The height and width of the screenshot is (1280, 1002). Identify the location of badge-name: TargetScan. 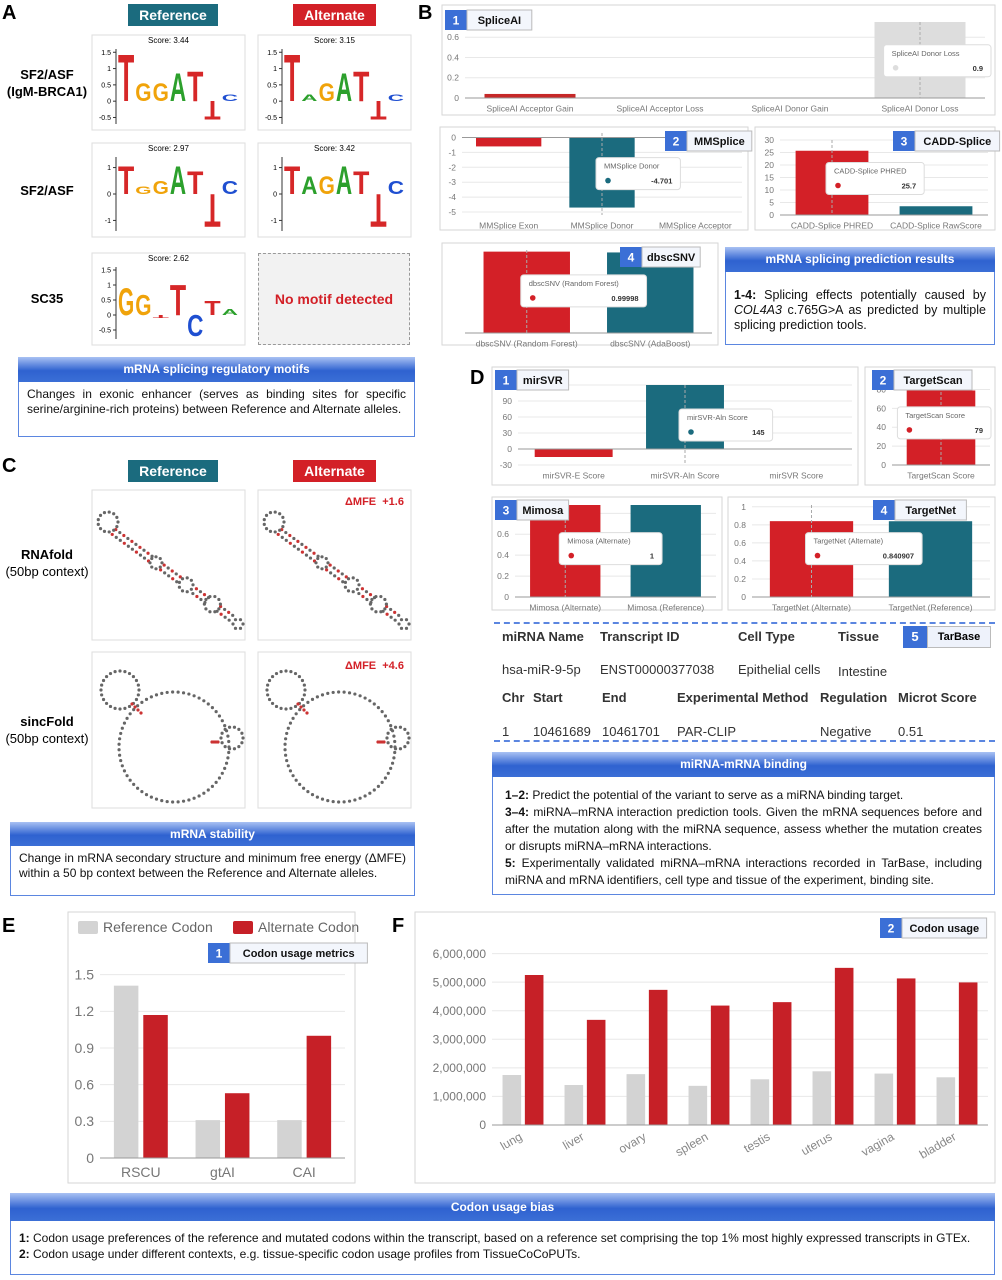
(932, 381).